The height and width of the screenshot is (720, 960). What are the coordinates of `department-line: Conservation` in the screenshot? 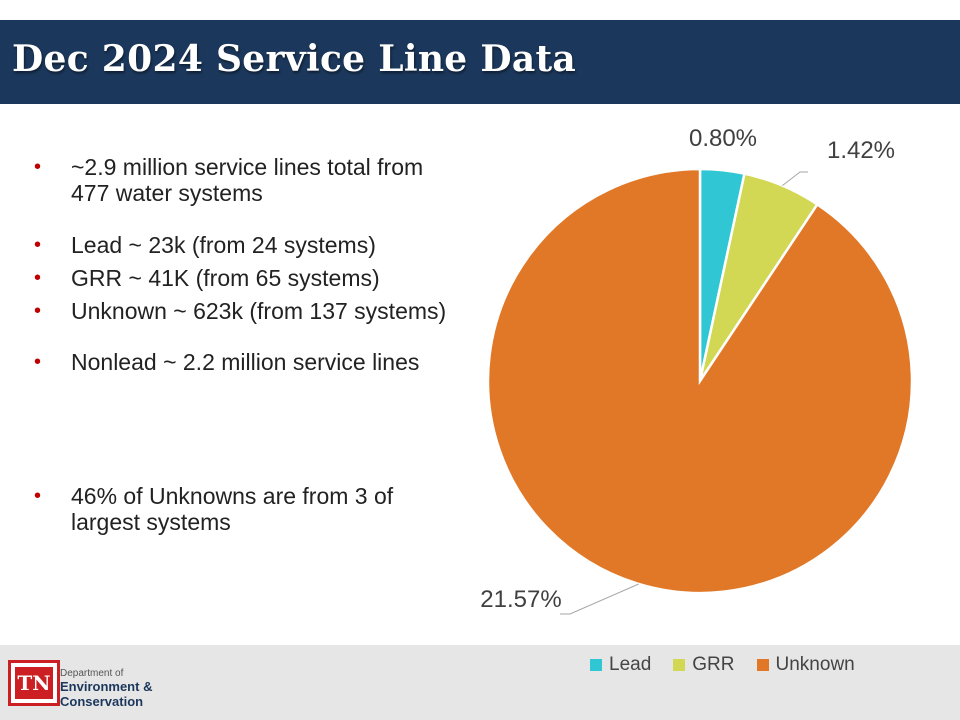 It's located at (102, 701).